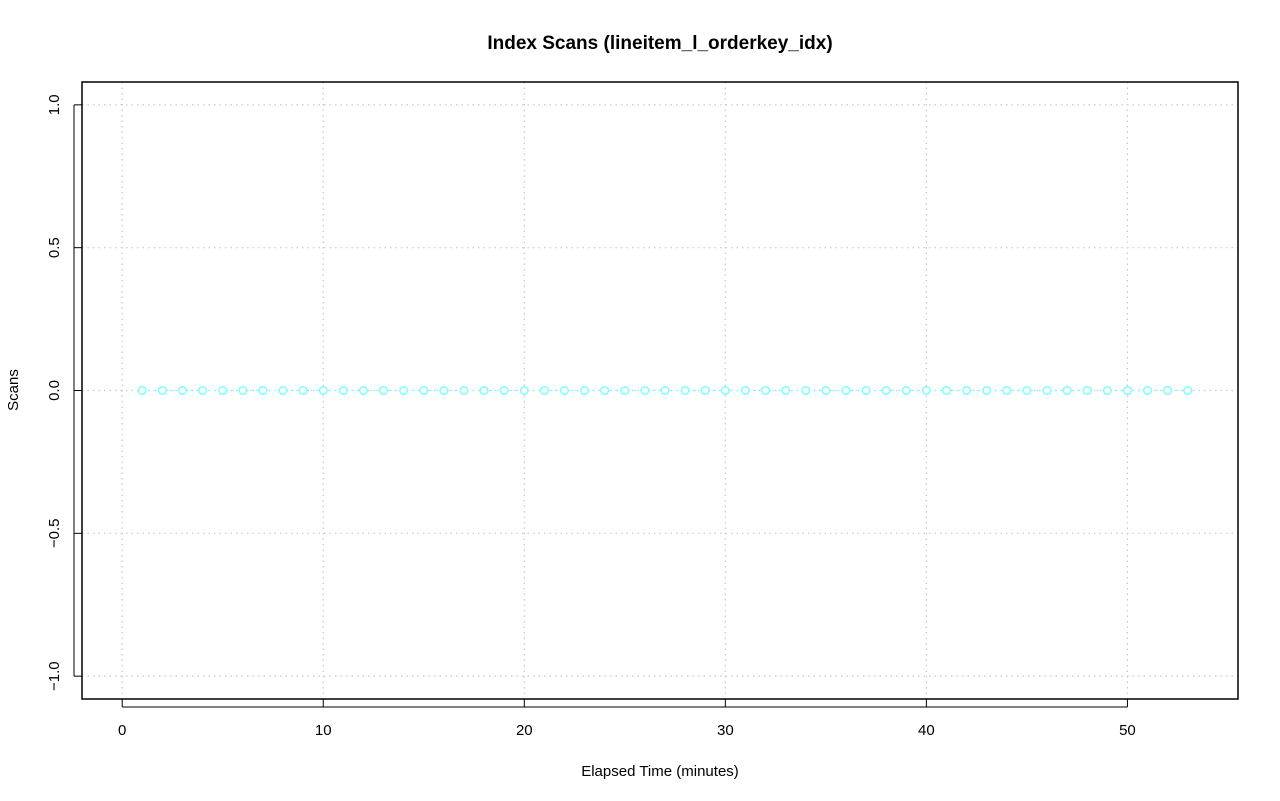 The image size is (1280, 801). Describe the element at coordinates (660, 771) in the screenshot. I see `x-axis-label: Elapsed Time (minutes)` at that location.